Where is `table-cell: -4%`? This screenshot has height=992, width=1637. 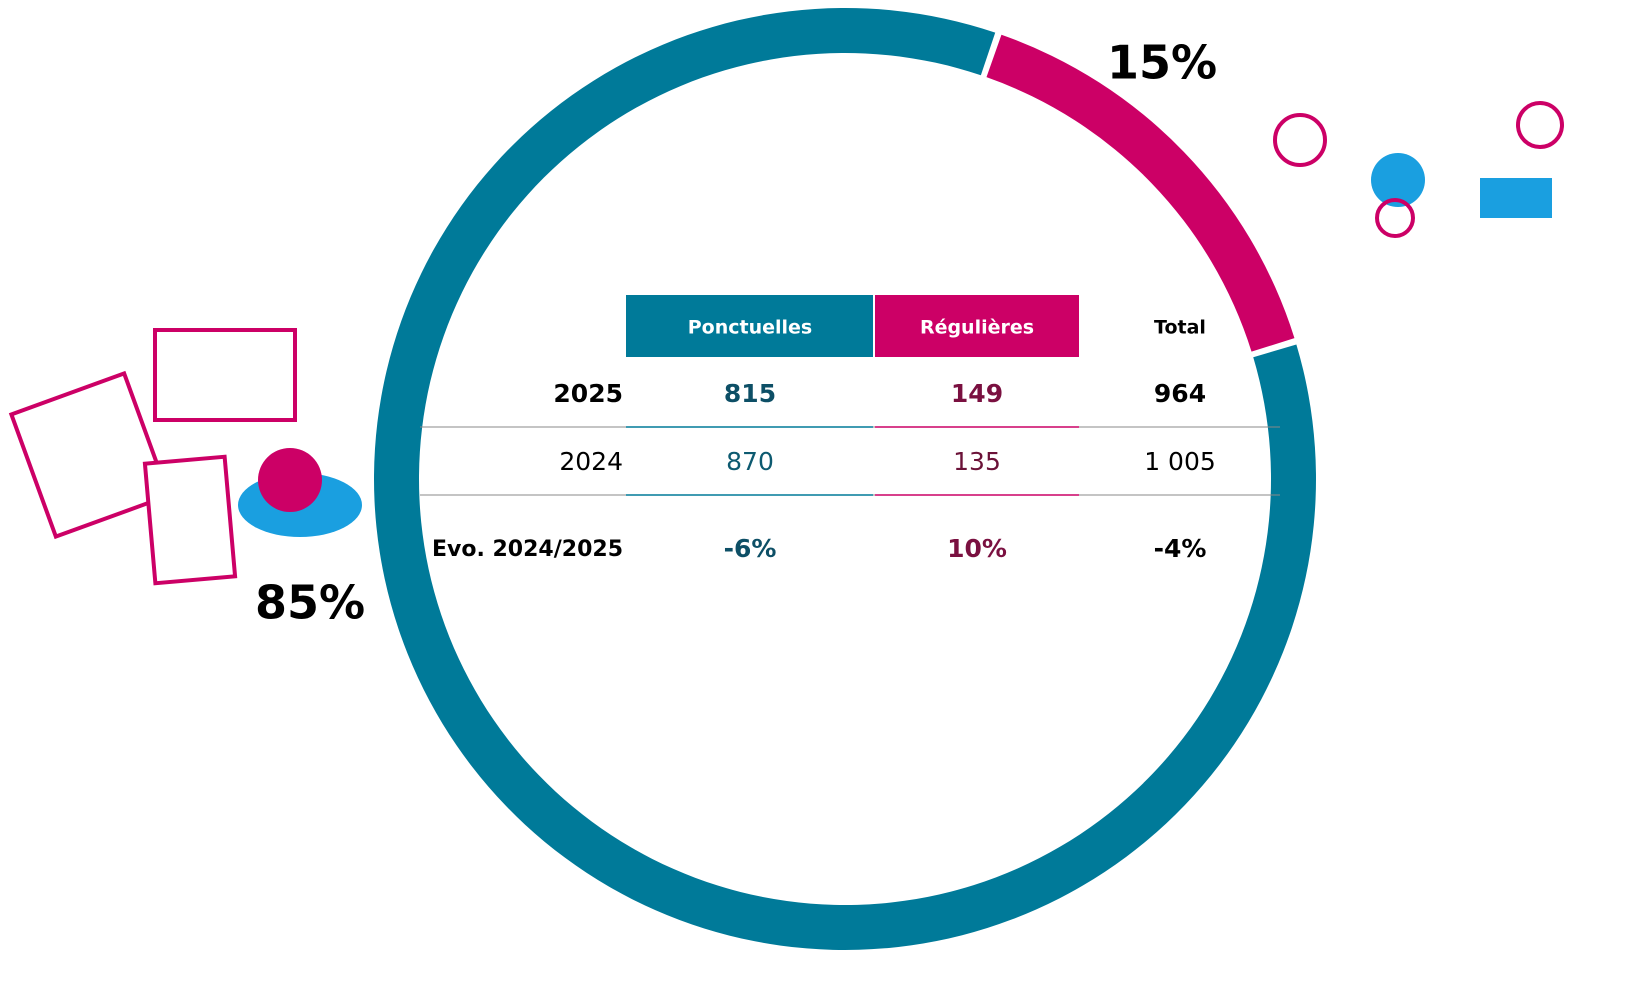 table-cell: -4% is located at coordinates (1180, 548).